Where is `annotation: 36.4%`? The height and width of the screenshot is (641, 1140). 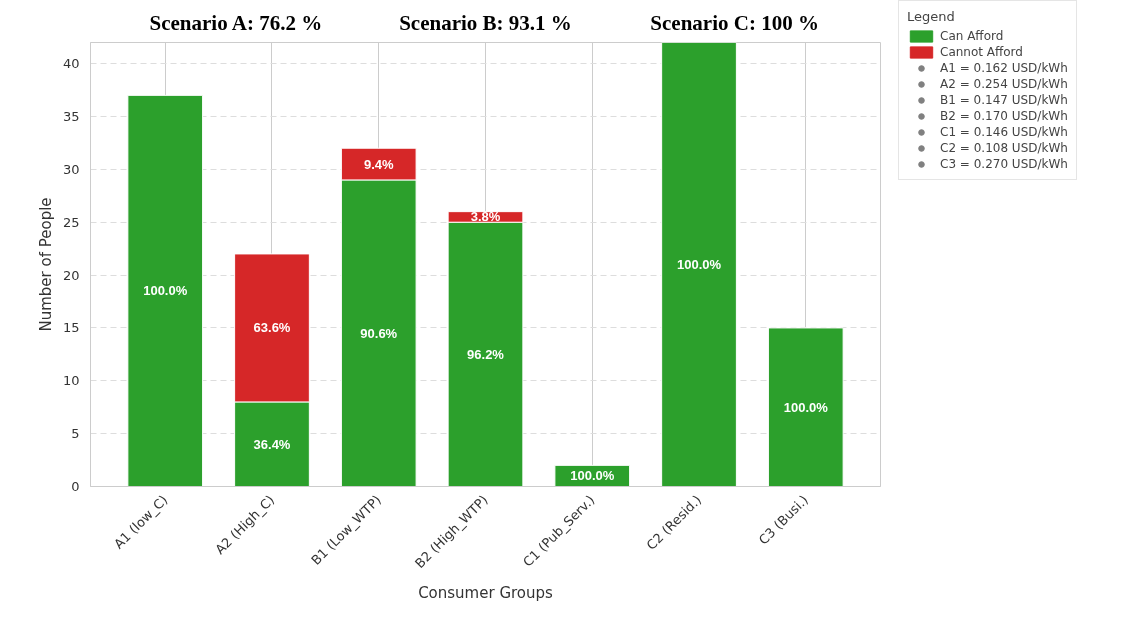
annotation: 36.4% is located at coordinates (272, 444).